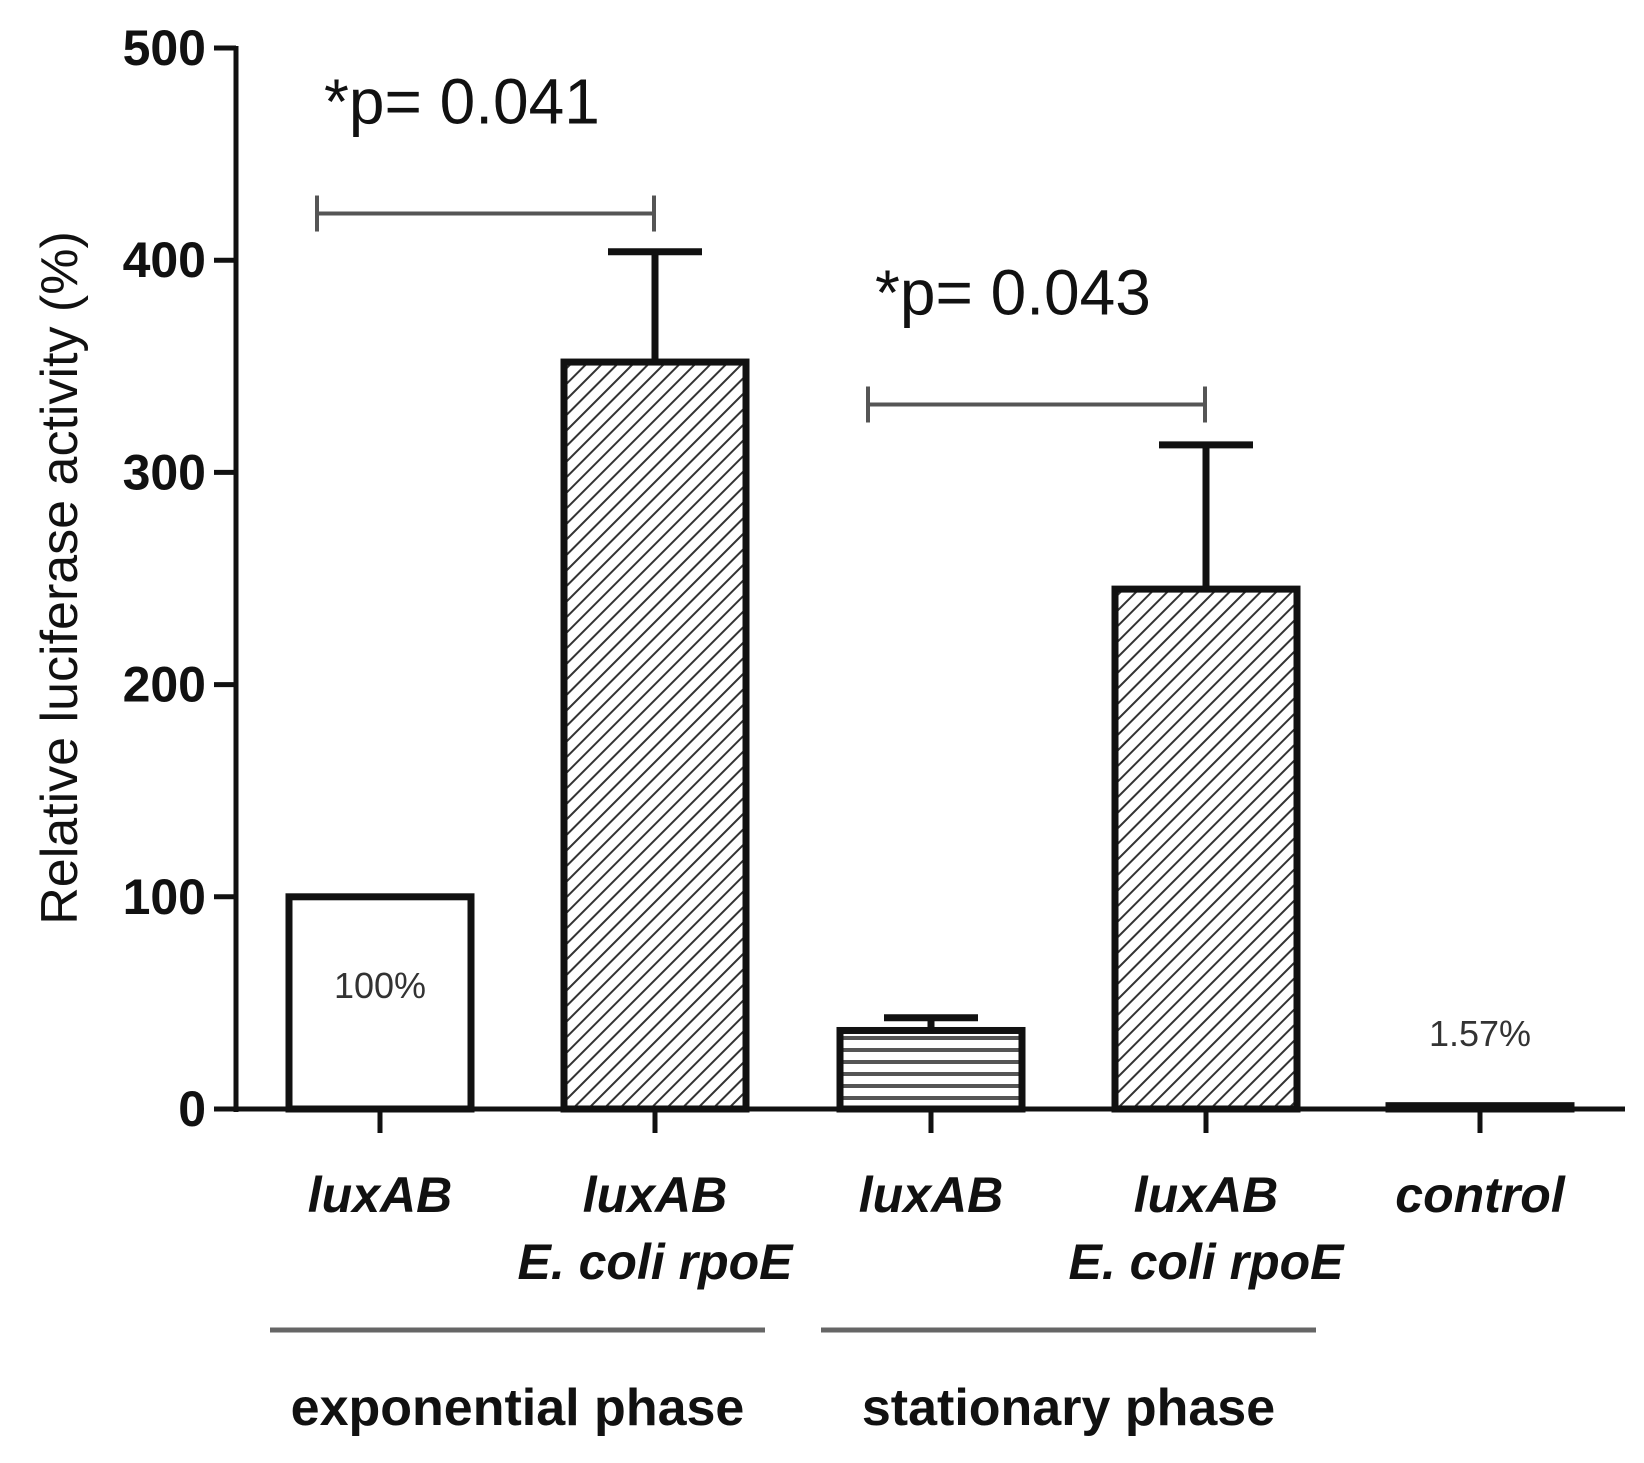 The width and height of the screenshot is (1644, 1463). I want to click on significance-label: *p= 0.043, so click(1013, 292).